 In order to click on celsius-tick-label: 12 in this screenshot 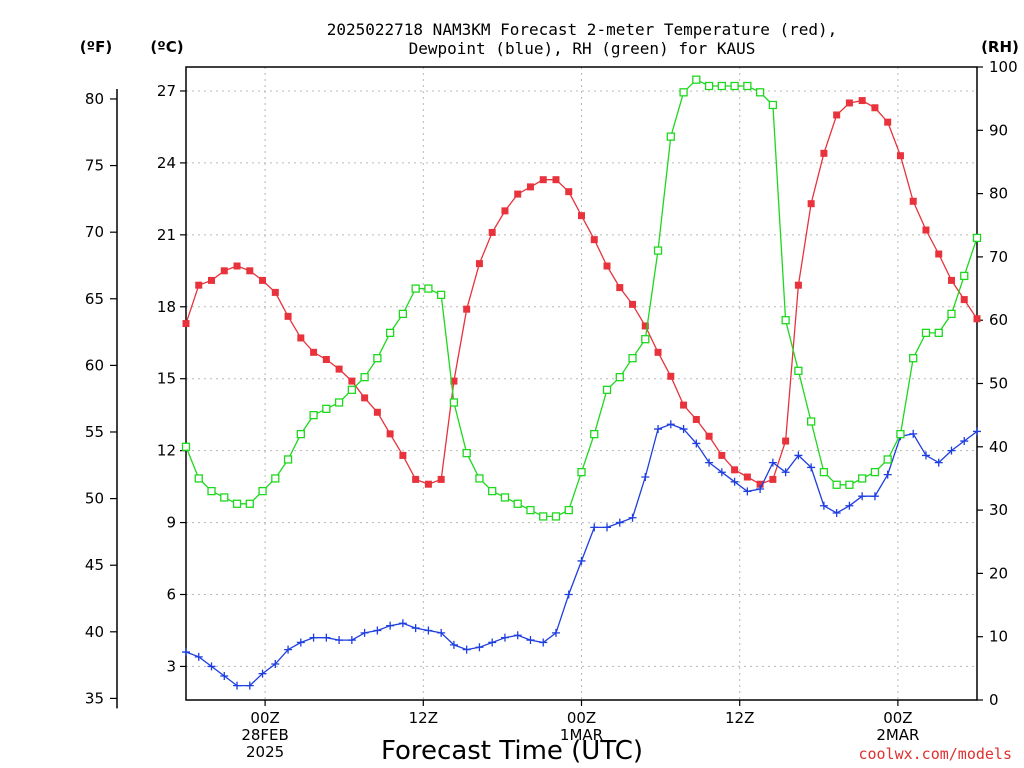, I will do `click(166, 451)`.